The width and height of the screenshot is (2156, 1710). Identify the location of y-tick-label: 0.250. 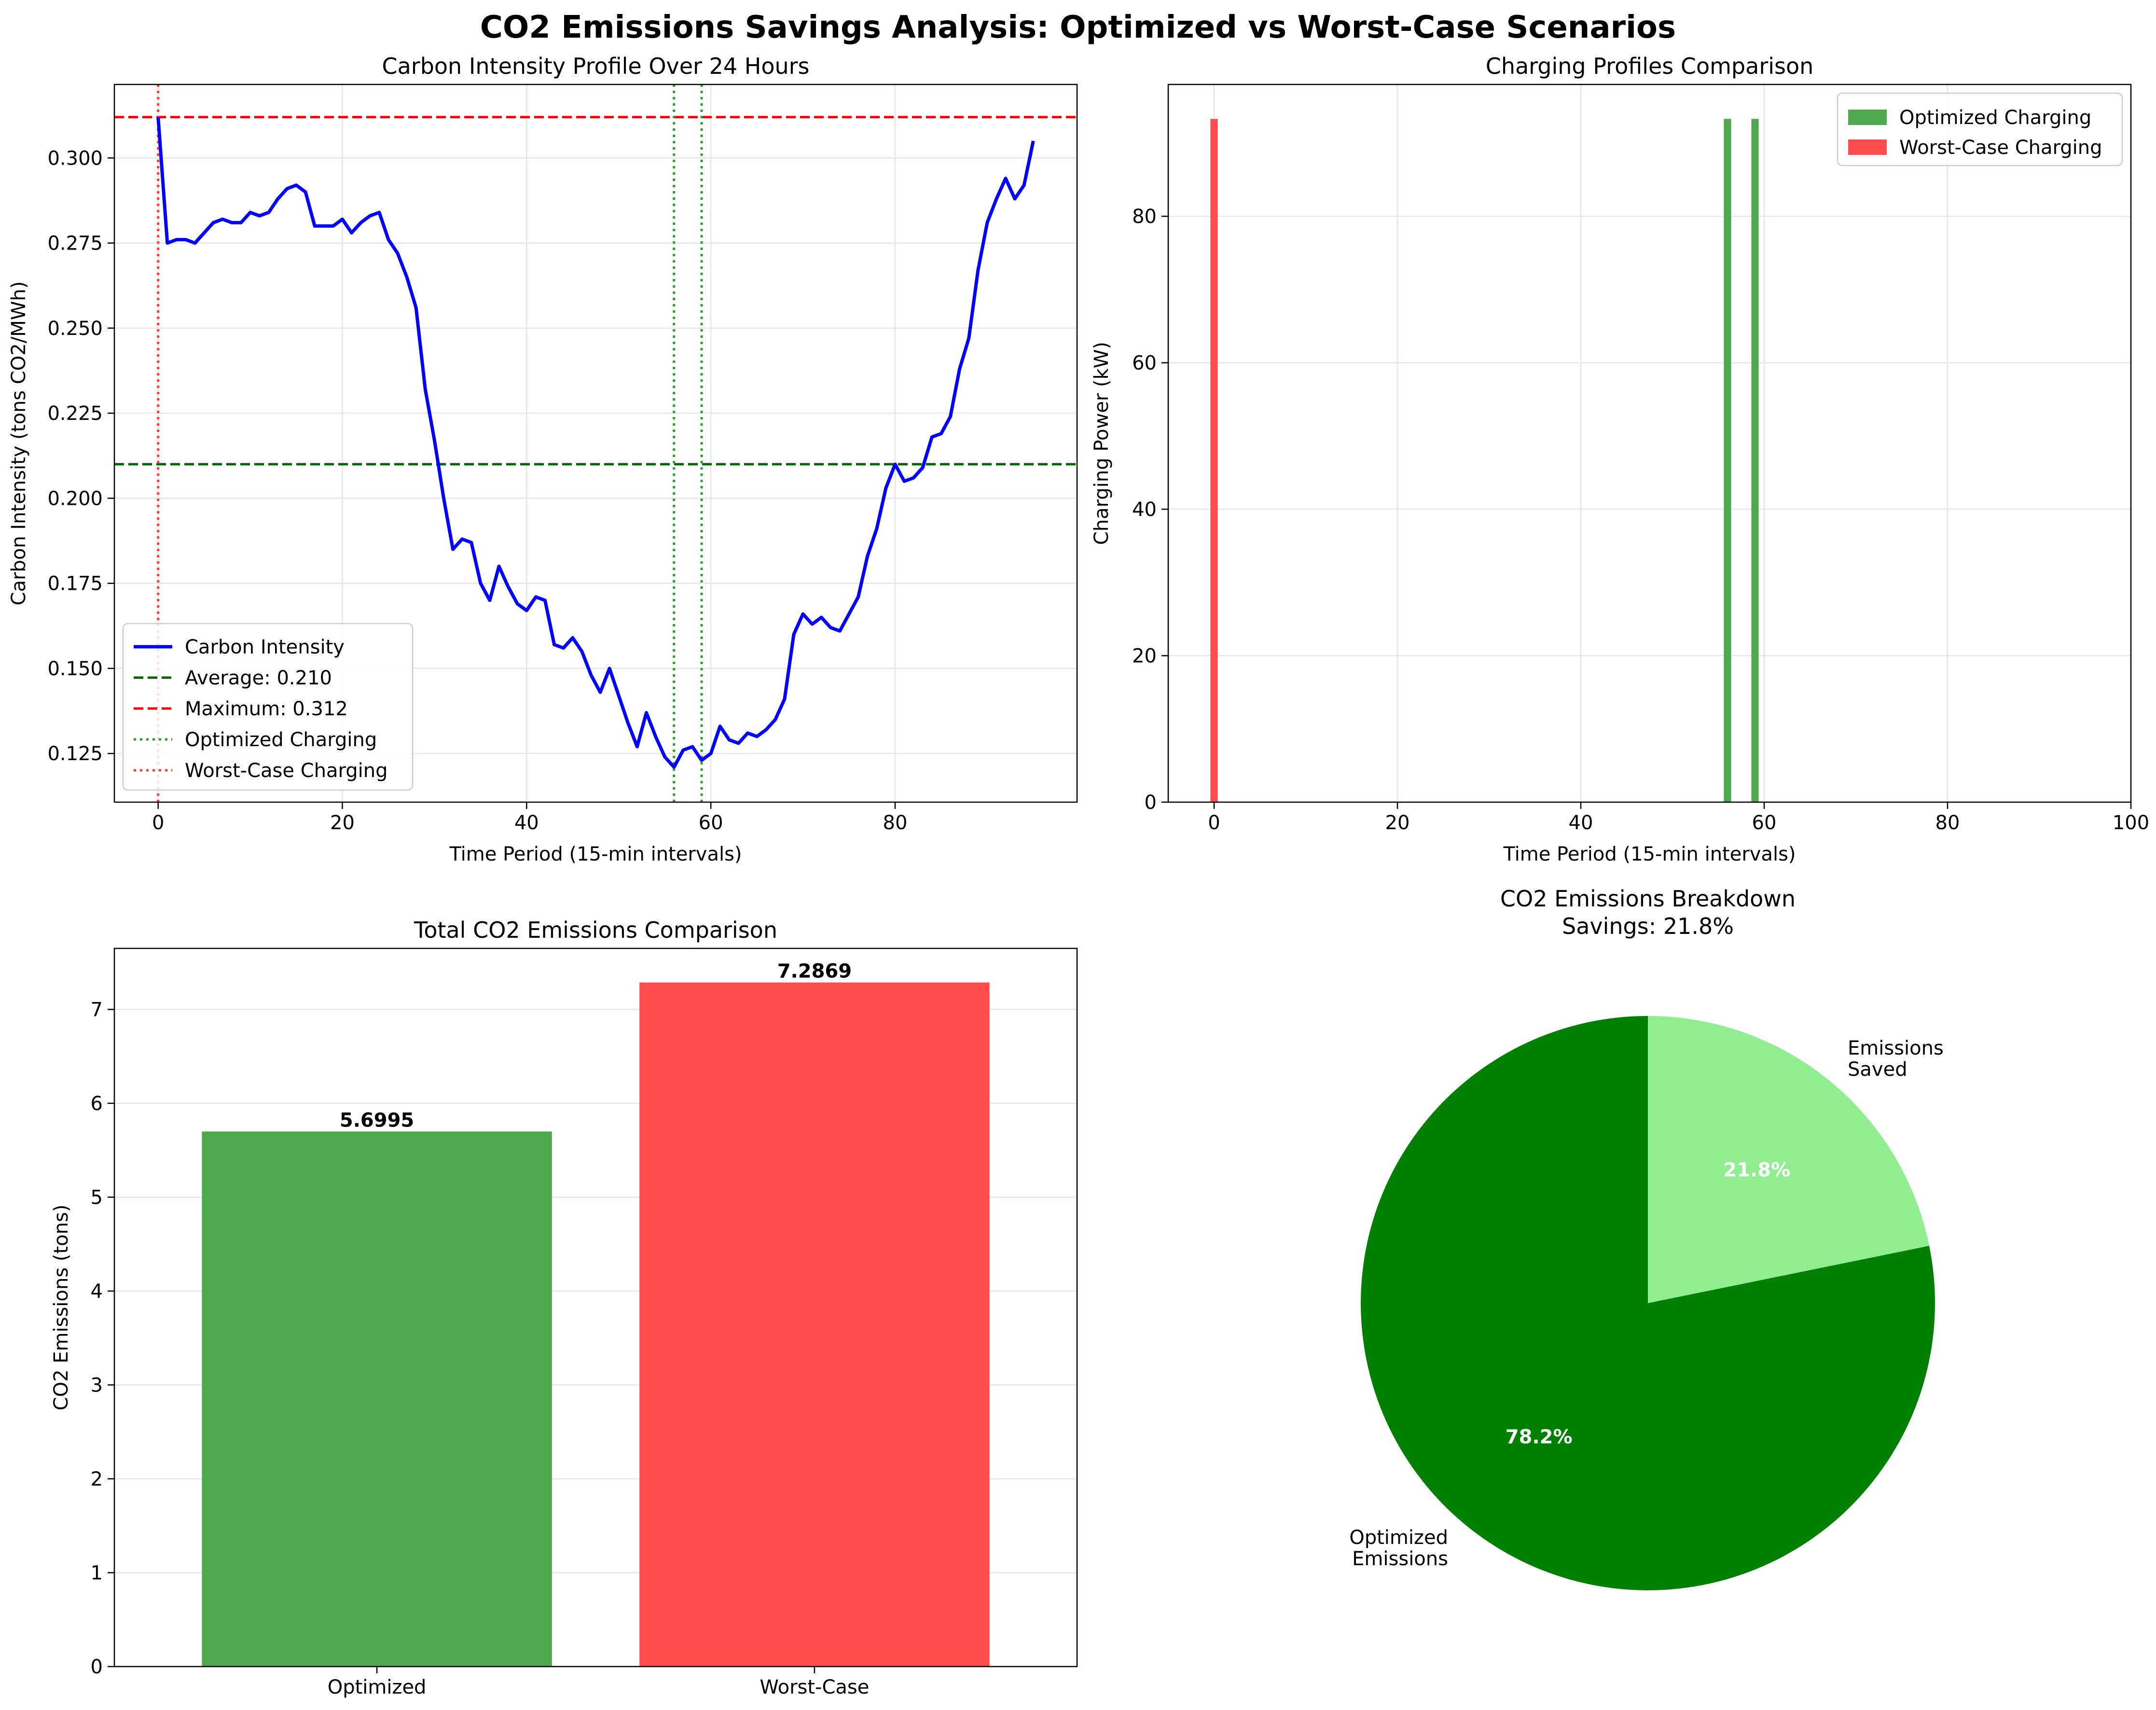
(75, 329).